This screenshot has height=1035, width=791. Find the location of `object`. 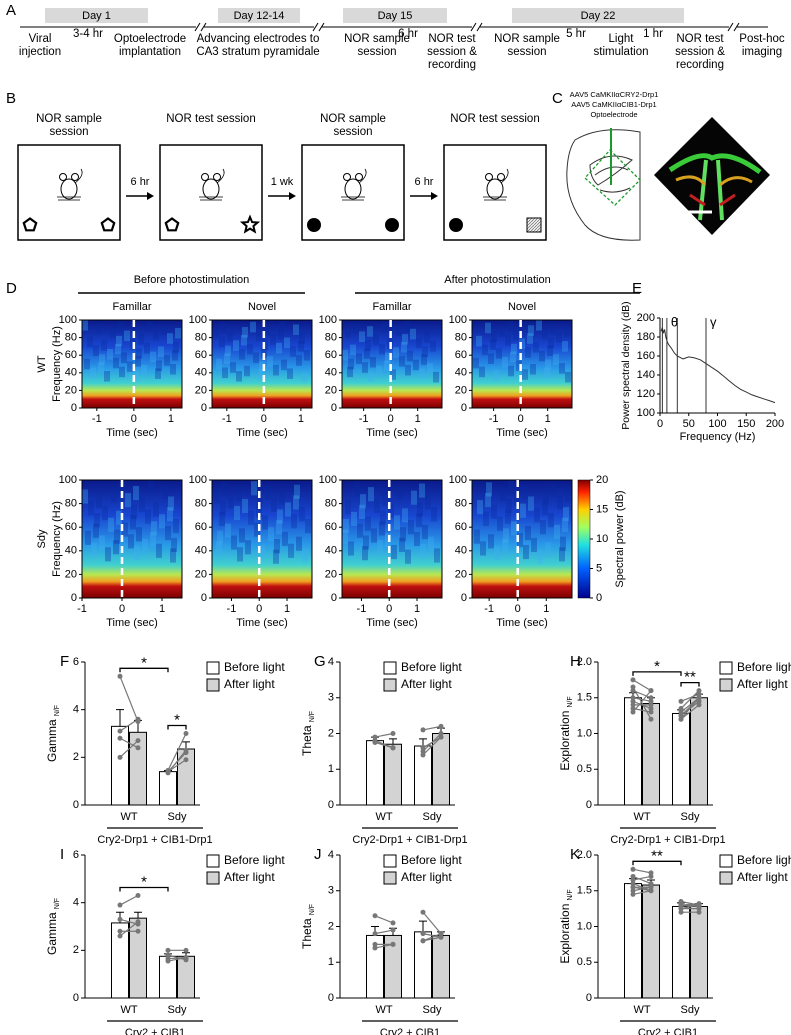

object is located at coordinates (456, 225).